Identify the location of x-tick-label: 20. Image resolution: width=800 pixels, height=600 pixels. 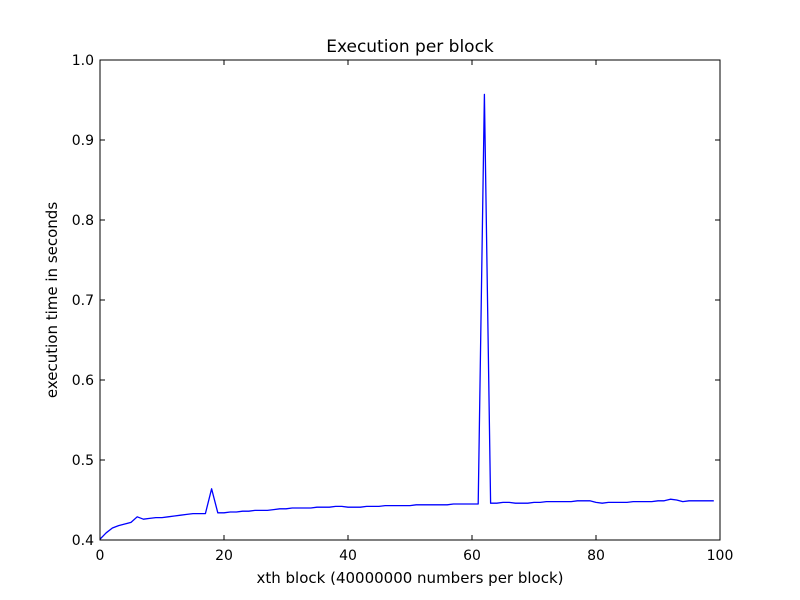
(224, 556).